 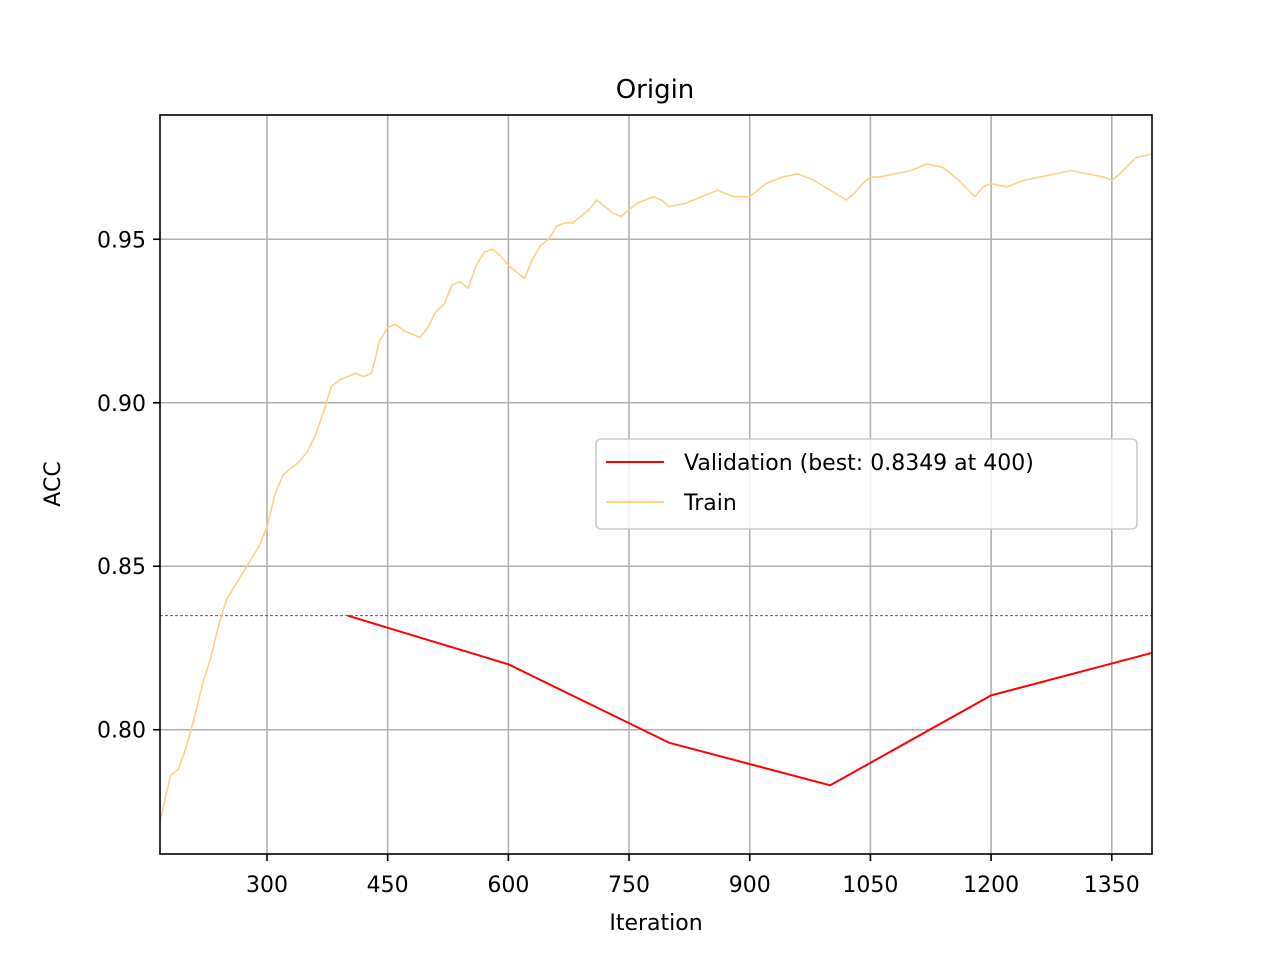 I want to click on x-tick-label: 900, so click(x=750, y=885).